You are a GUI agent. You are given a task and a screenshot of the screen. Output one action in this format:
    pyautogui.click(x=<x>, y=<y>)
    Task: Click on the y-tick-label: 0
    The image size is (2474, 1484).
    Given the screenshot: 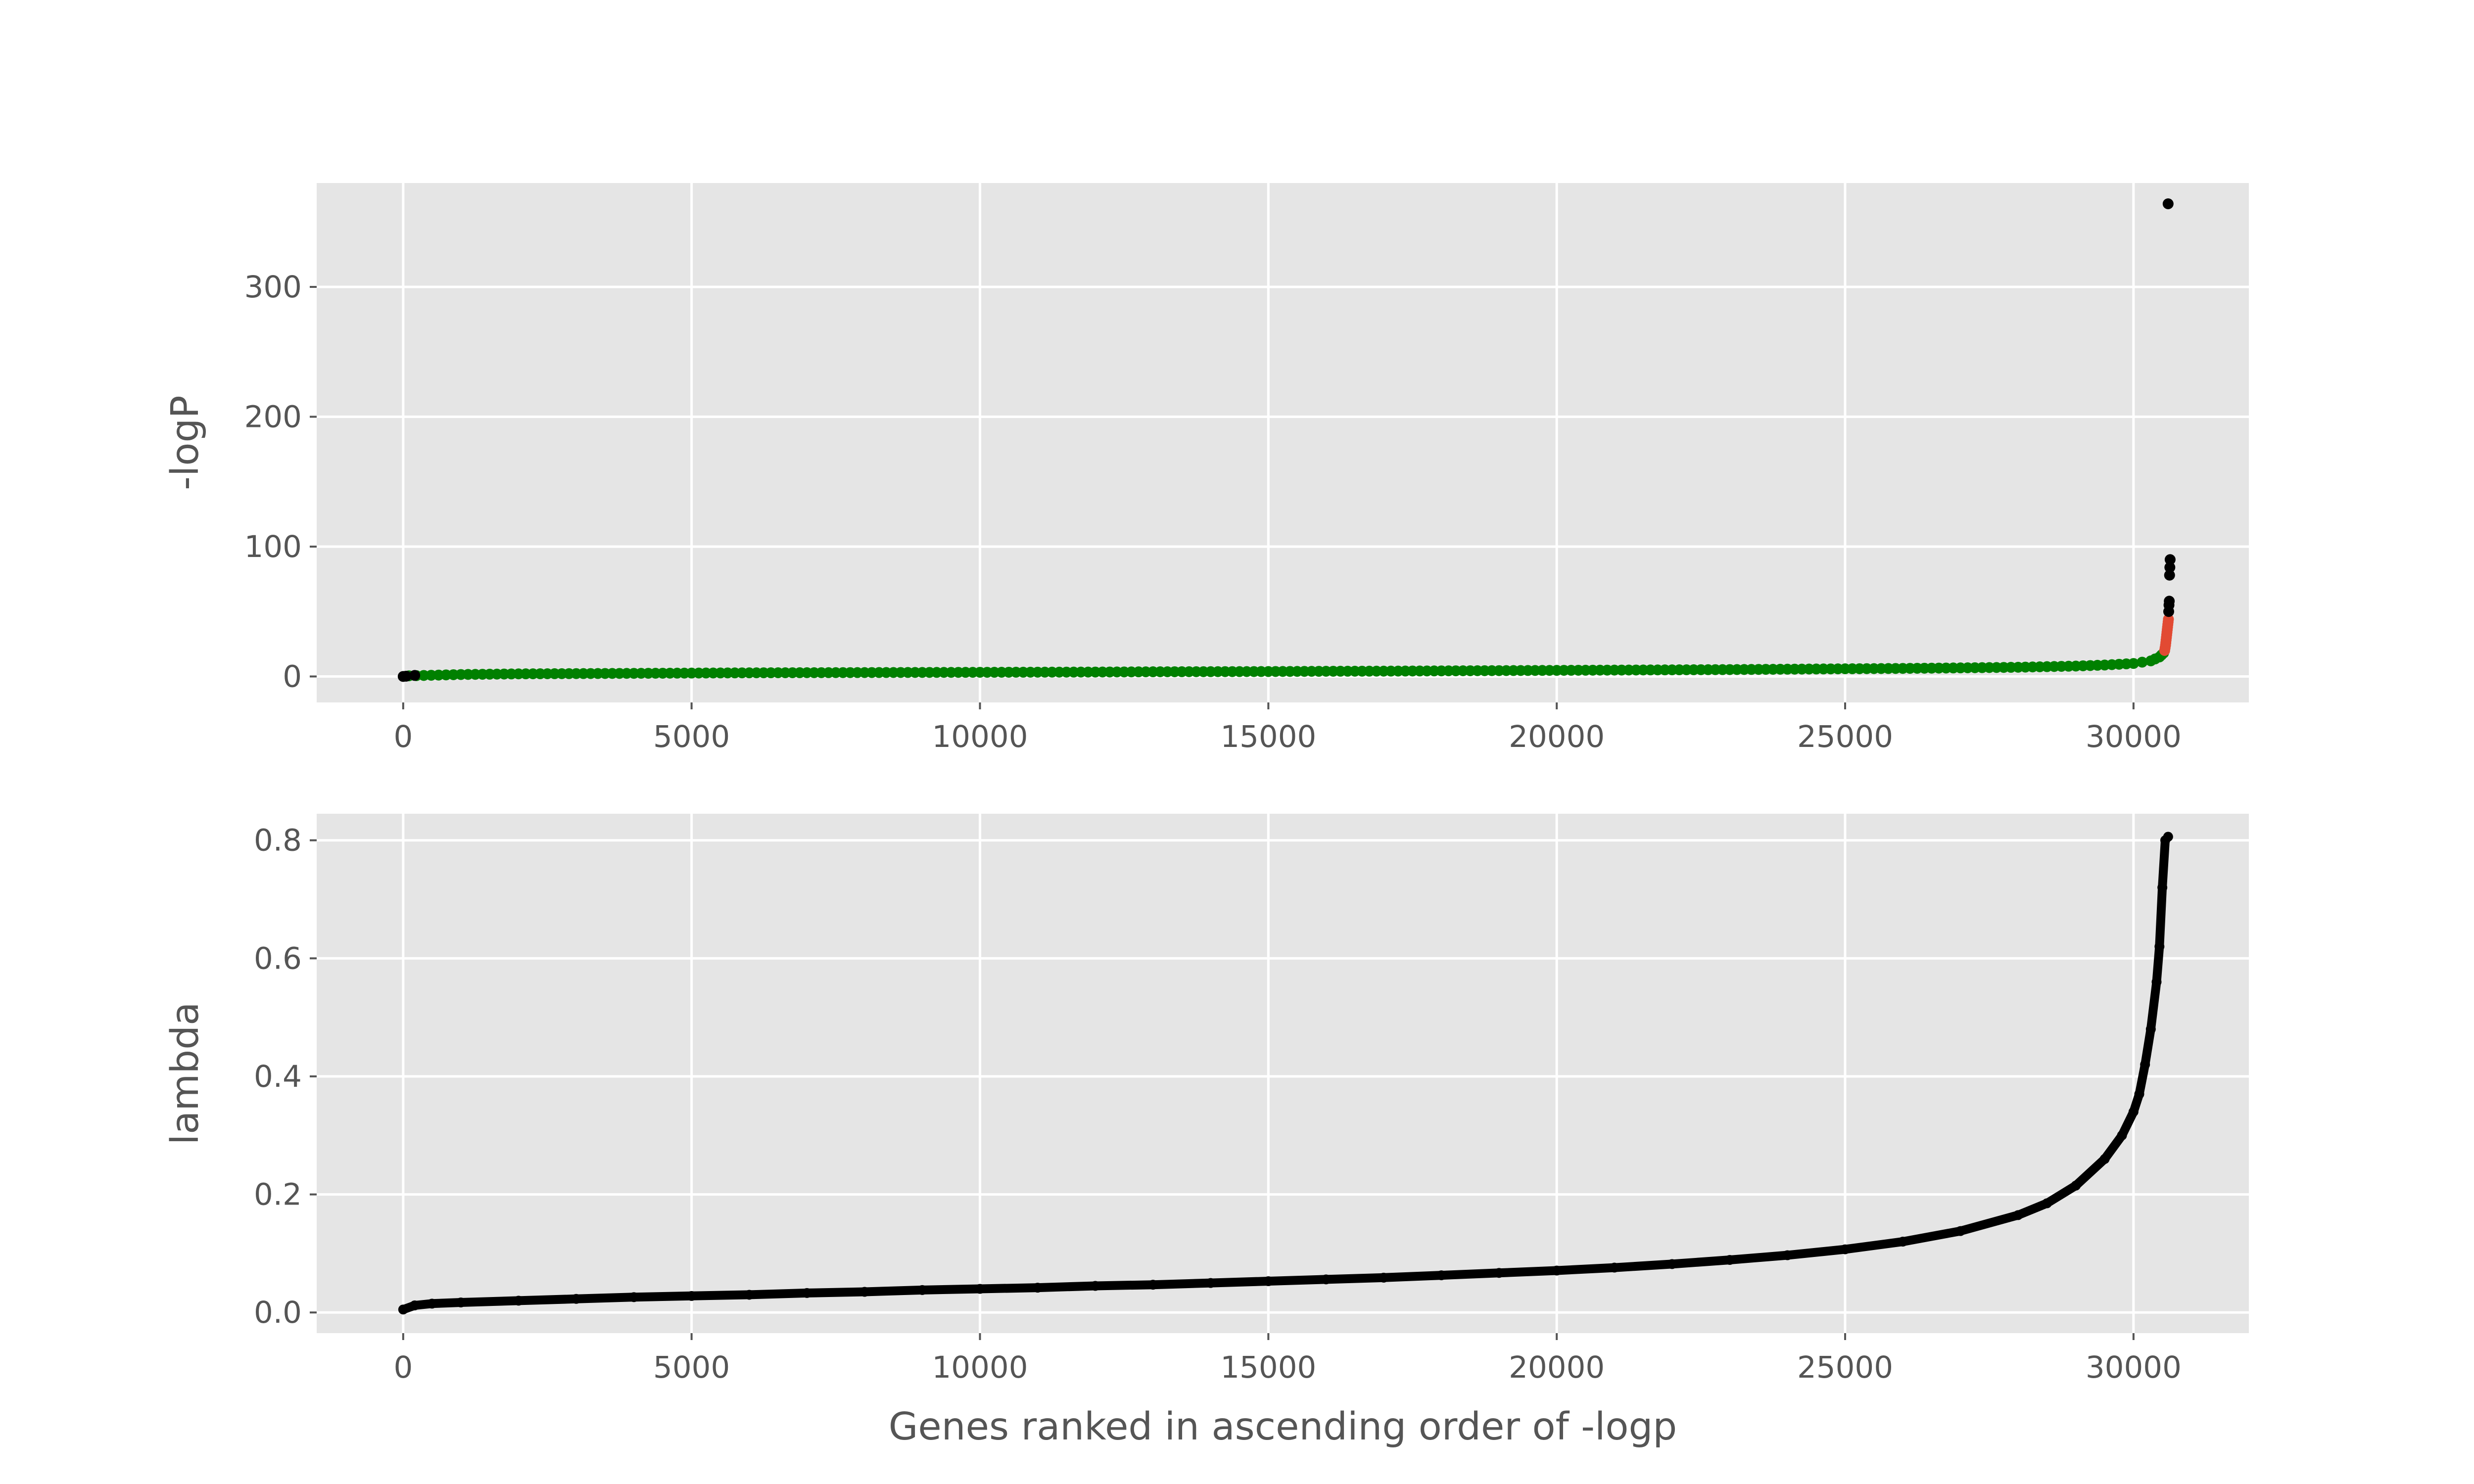 What is the action you would take?
    pyautogui.click(x=293, y=677)
    